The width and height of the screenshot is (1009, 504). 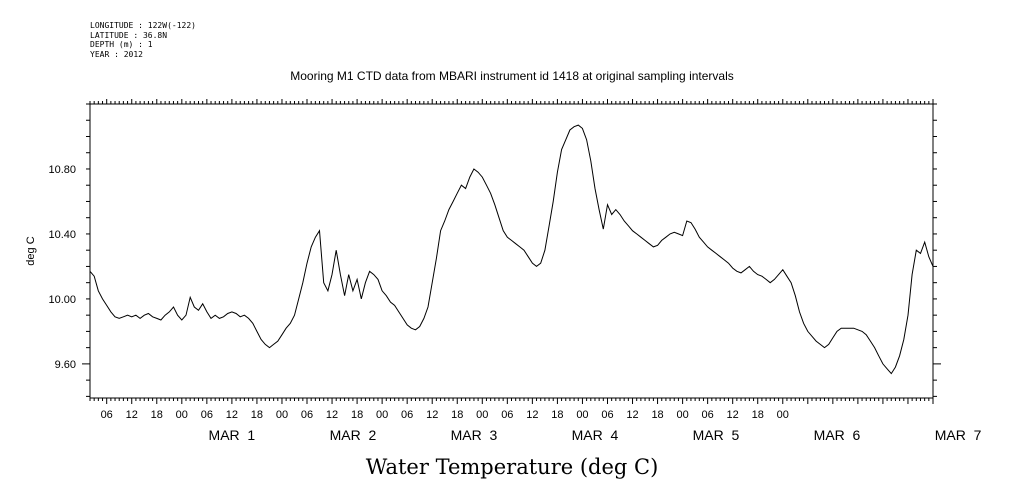 What do you see at coordinates (31, 250) in the screenshot?
I see `y-axis-label: deg C` at bounding box center [31, 250].